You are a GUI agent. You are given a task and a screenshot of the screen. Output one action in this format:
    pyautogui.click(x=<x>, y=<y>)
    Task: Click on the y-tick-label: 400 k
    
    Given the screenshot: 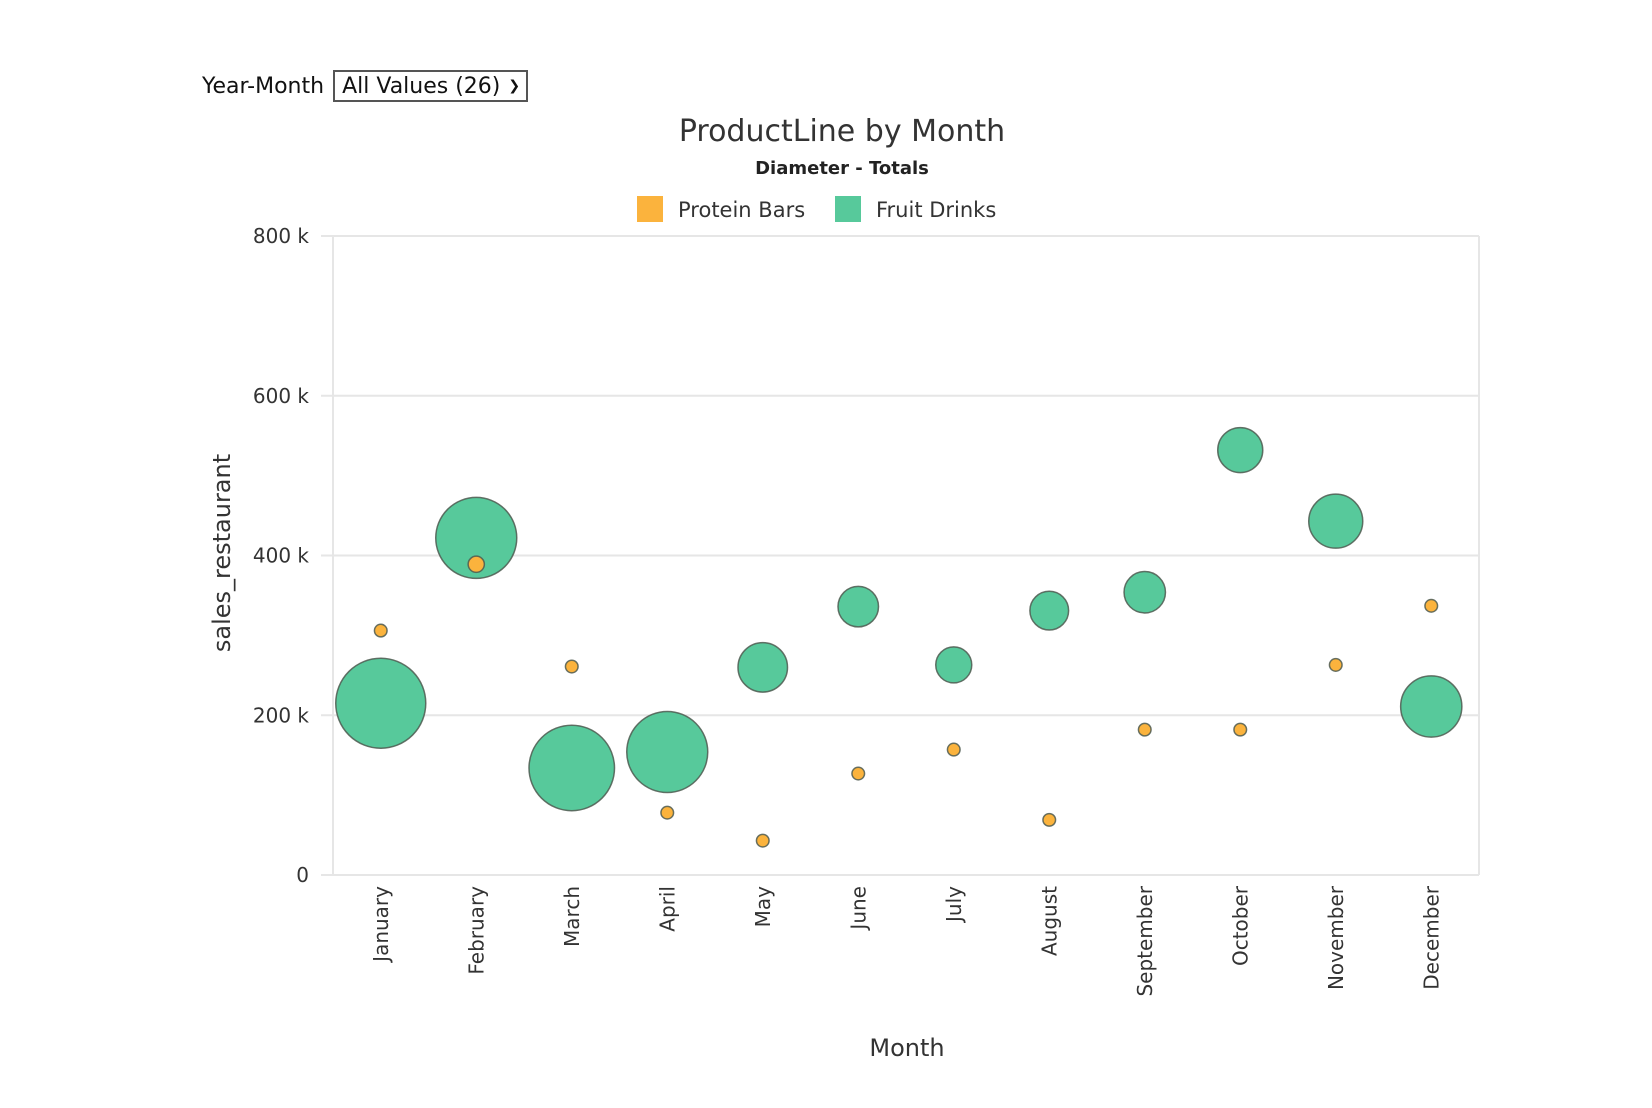 What is the action you would take?
    pyautogui.click(x=281, y=556)
    